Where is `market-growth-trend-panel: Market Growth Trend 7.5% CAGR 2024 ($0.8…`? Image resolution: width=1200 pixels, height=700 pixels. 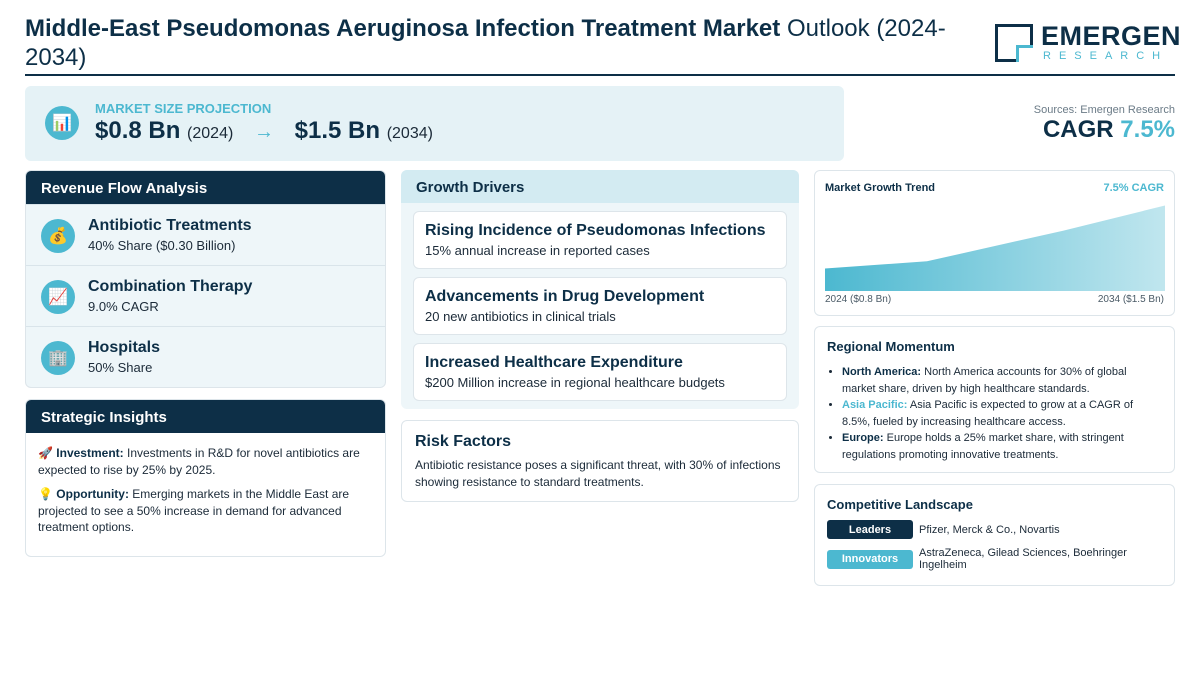 market-growth-trend-panel: Market Growth Trend 7.5% CAGR 2024 ($0.8… is located at coordinates (994, 243).